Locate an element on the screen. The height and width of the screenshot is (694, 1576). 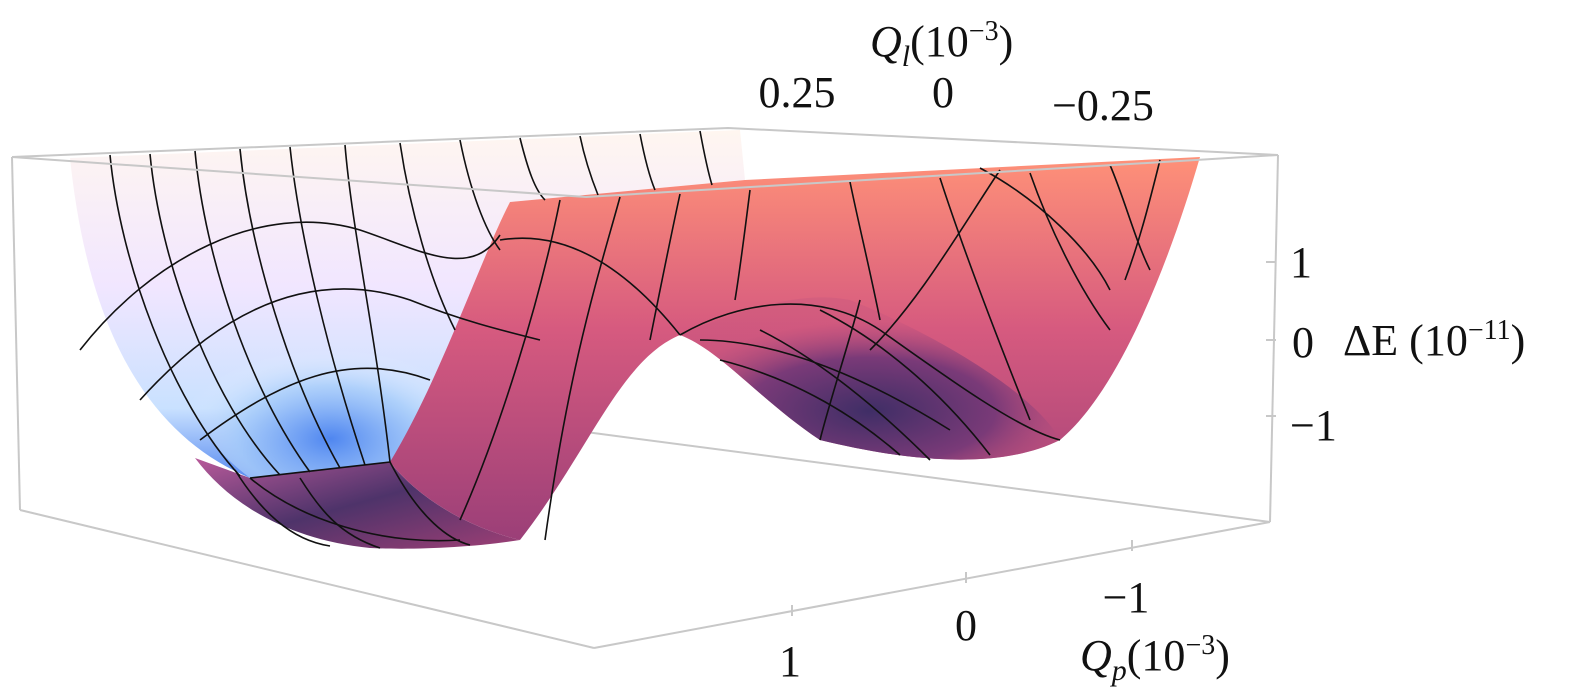
surface-left-well-shade is located at coordinates (315, 389).